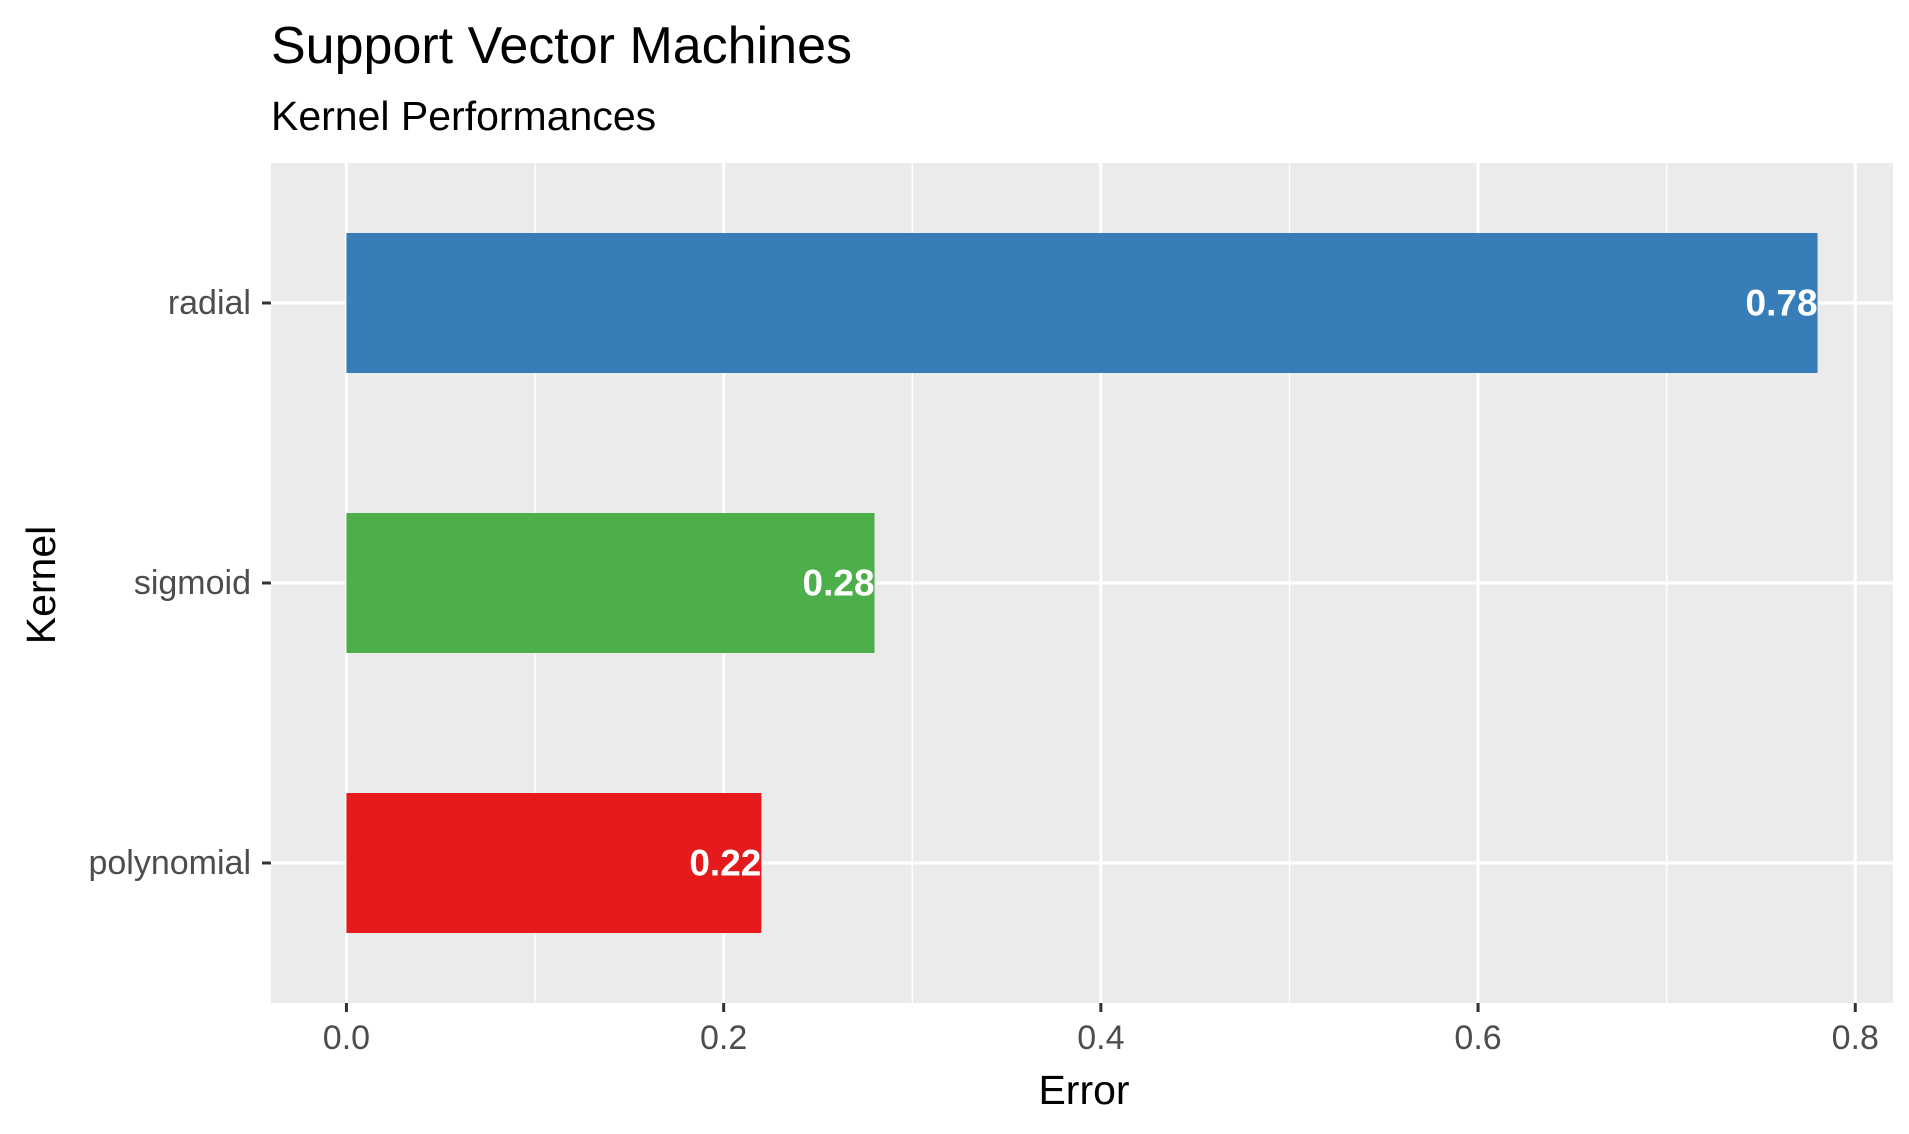 The height and width of the screenshot is (1134, 1909). Describe the element at coordinates (839, 583) in the screenshot. I see `bar-label-sigmoid: 0.28` at that location.